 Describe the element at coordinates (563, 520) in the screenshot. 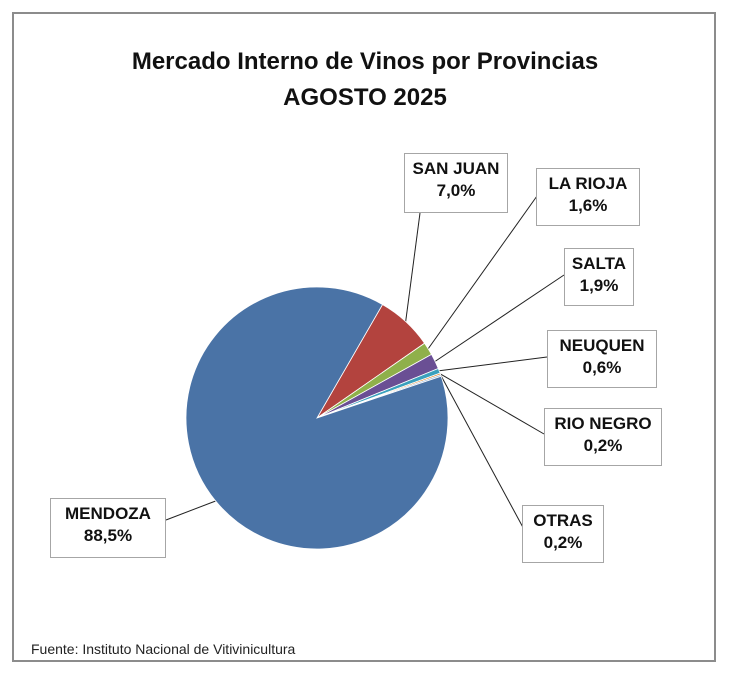

I see `callout-otras-name: OTRAS` at that location.